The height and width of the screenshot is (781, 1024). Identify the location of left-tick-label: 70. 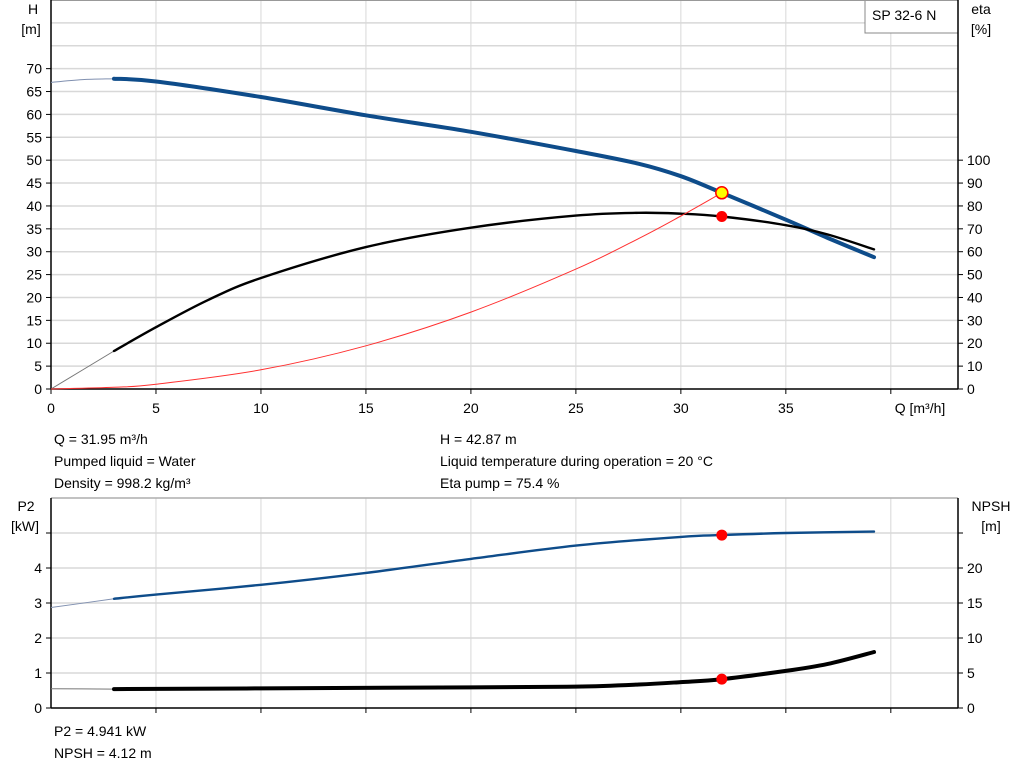
(34, 69).